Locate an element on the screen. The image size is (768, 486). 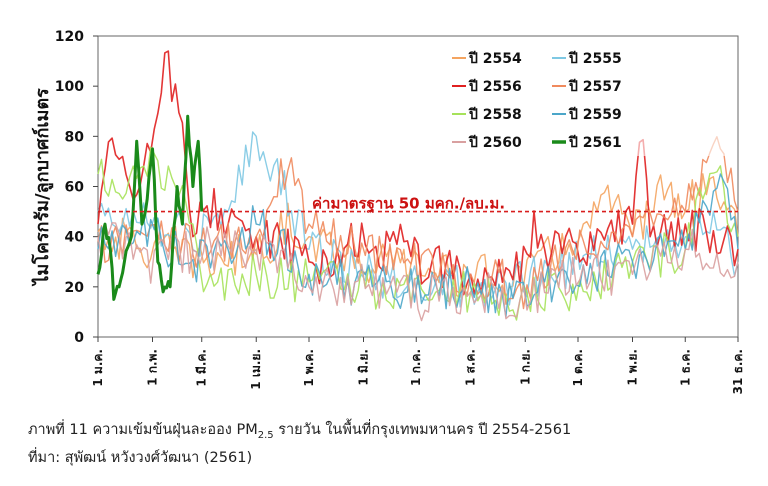
caption-prefix: ภาพที่ 11 ความเข้มข้นฝุ่นละออง PM is located at coordinates (143, 430).